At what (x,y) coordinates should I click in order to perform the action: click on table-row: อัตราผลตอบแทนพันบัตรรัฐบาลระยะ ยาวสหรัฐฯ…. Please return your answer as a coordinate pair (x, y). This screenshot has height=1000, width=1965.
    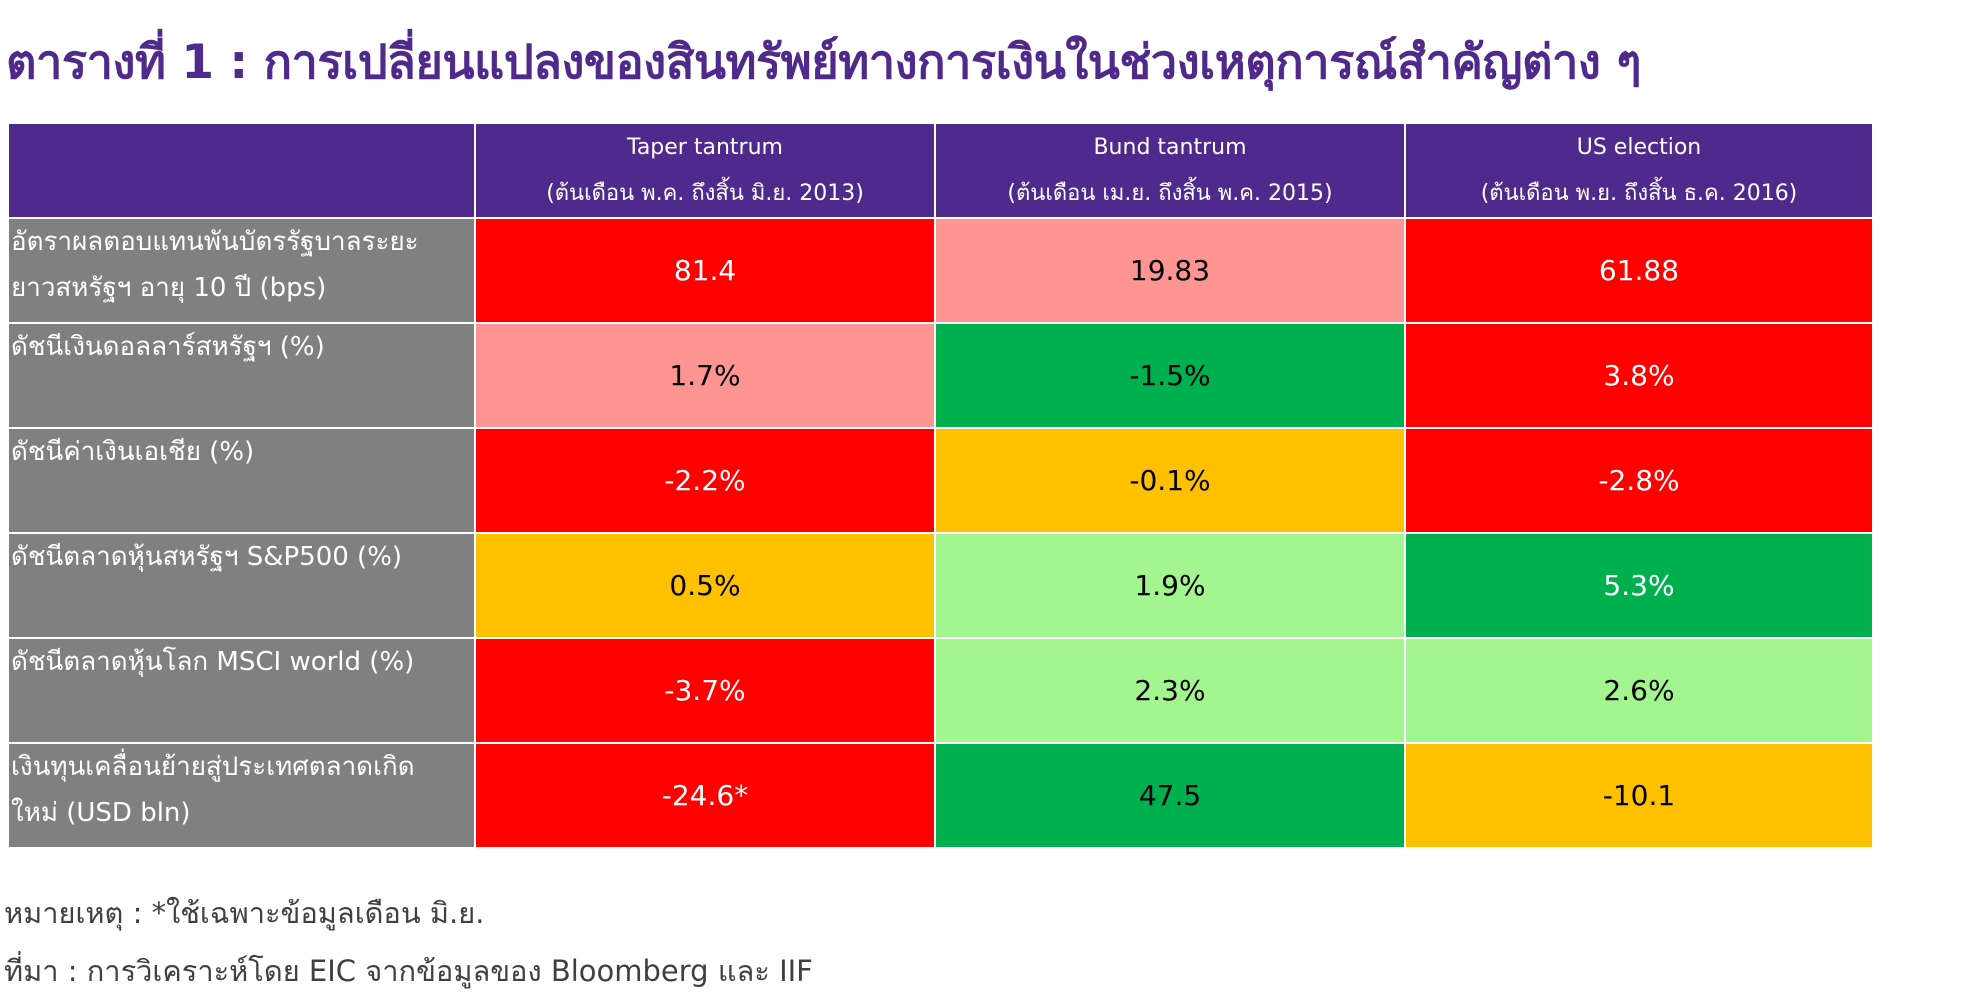
    Looking at the image, I should click on (940, 270).